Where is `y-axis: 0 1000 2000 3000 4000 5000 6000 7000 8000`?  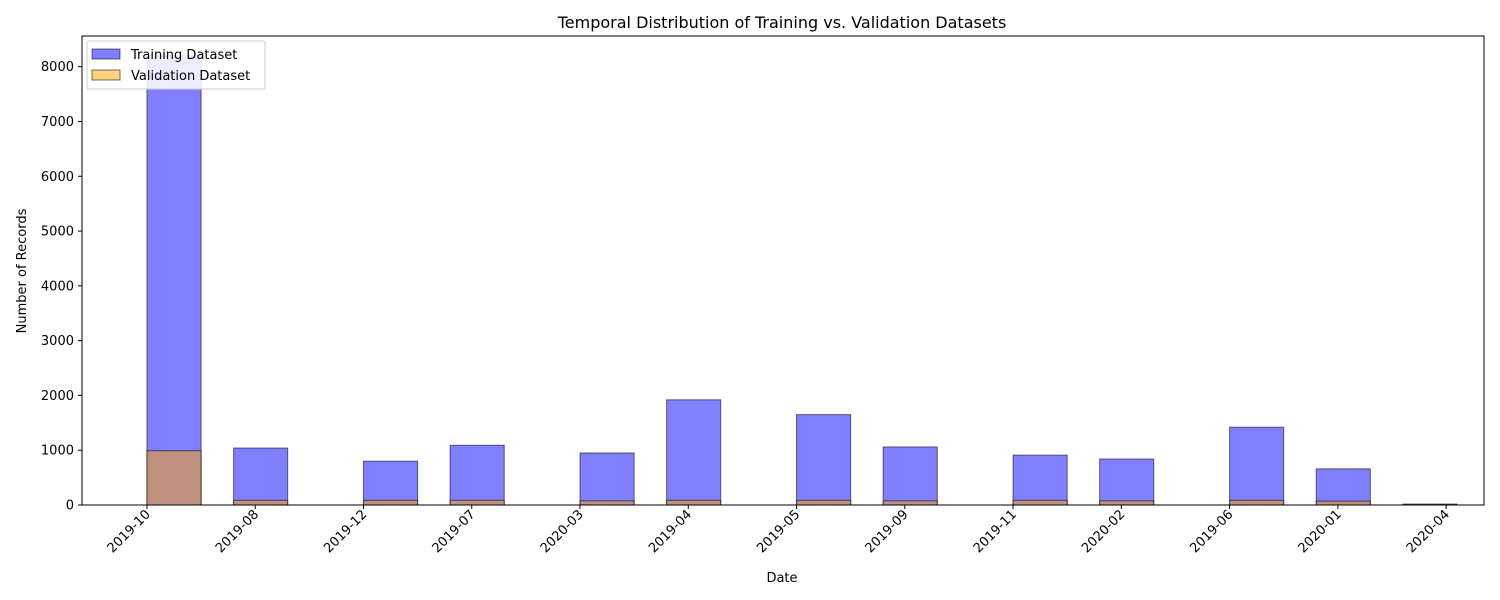 y-axis: 0 1000 2000 3000 4000 5000 6000 7000 8000 is located at coordinates (61, 287).